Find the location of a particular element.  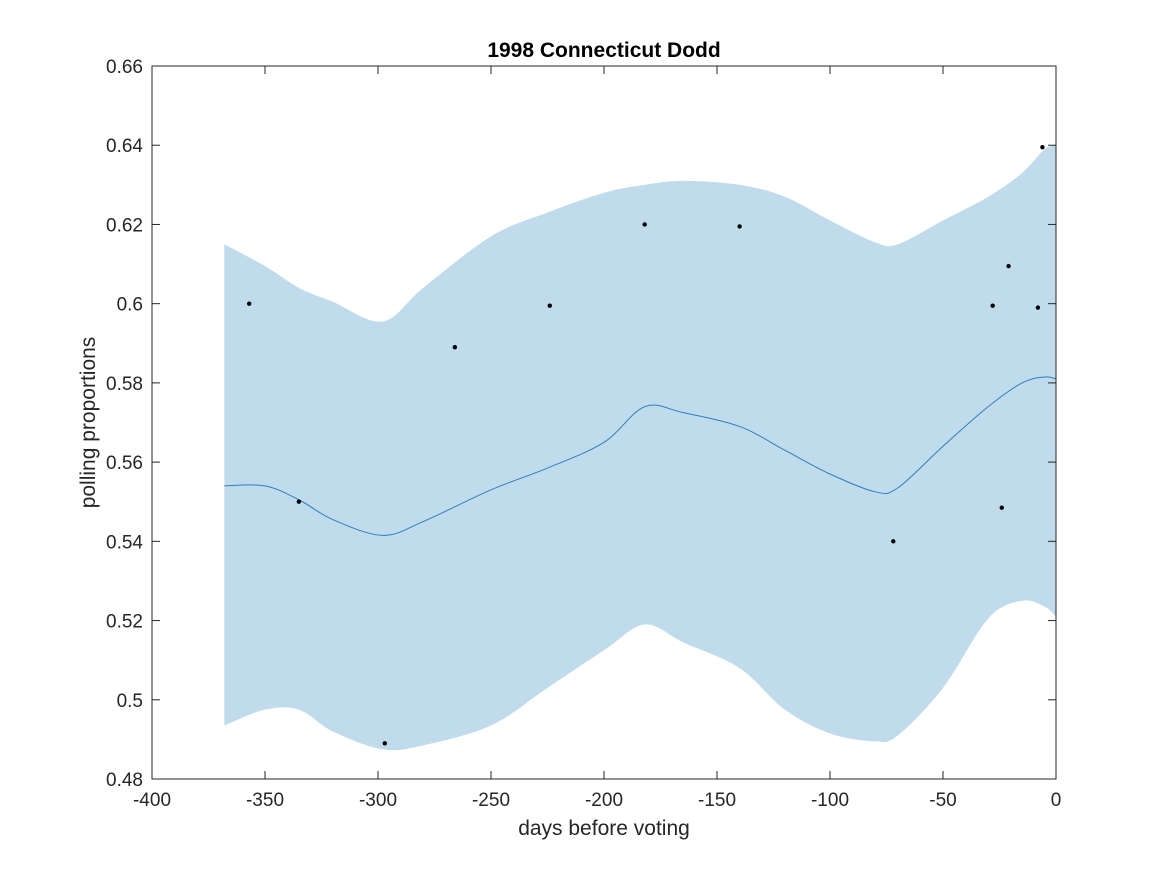

x-tick-label: -300 is located at coordinates (378, 800).